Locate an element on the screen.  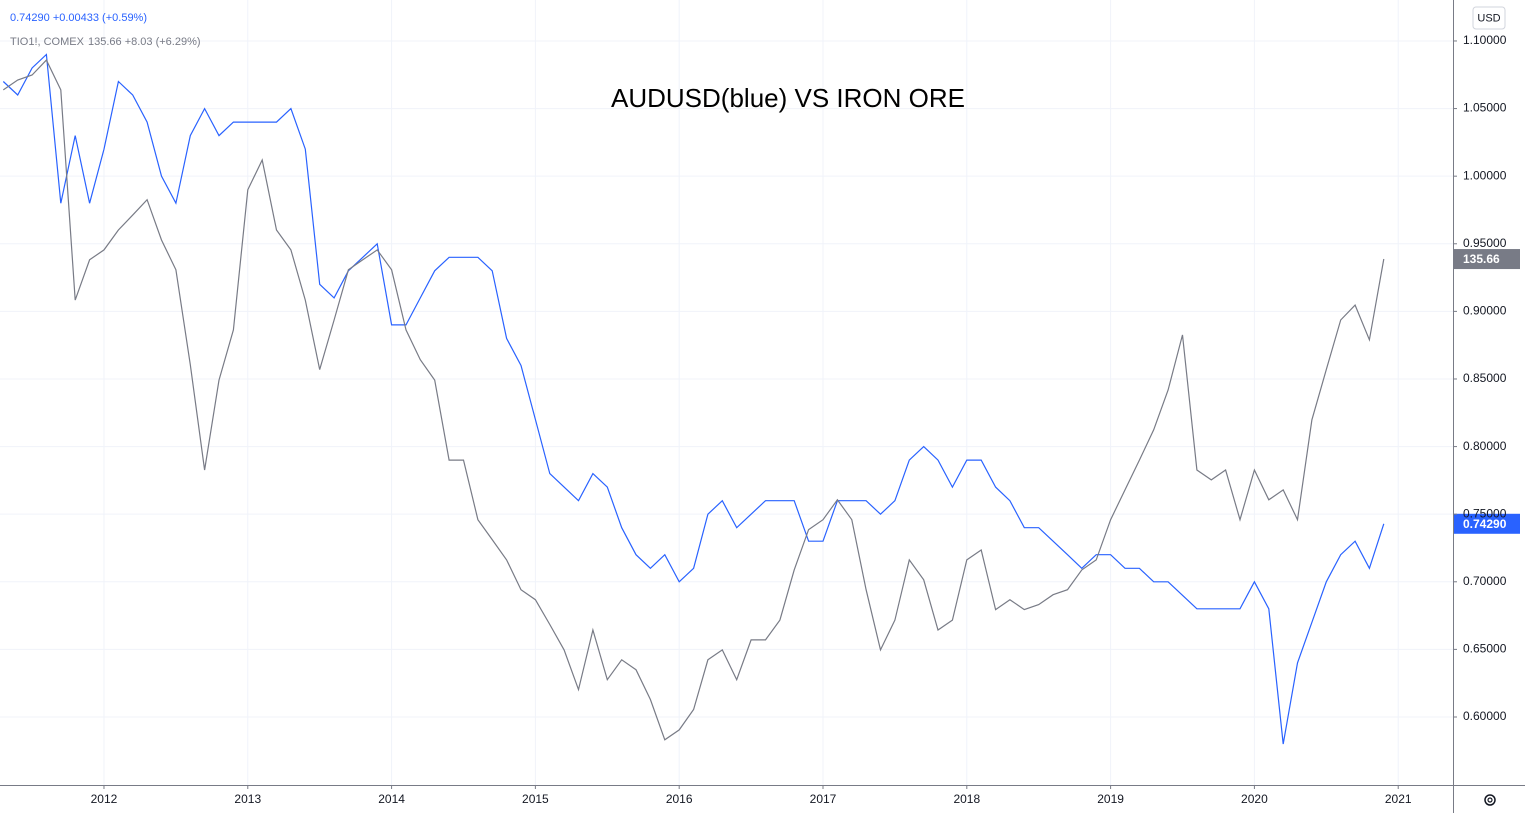
unit-button is located at coordinates (1489, 18).